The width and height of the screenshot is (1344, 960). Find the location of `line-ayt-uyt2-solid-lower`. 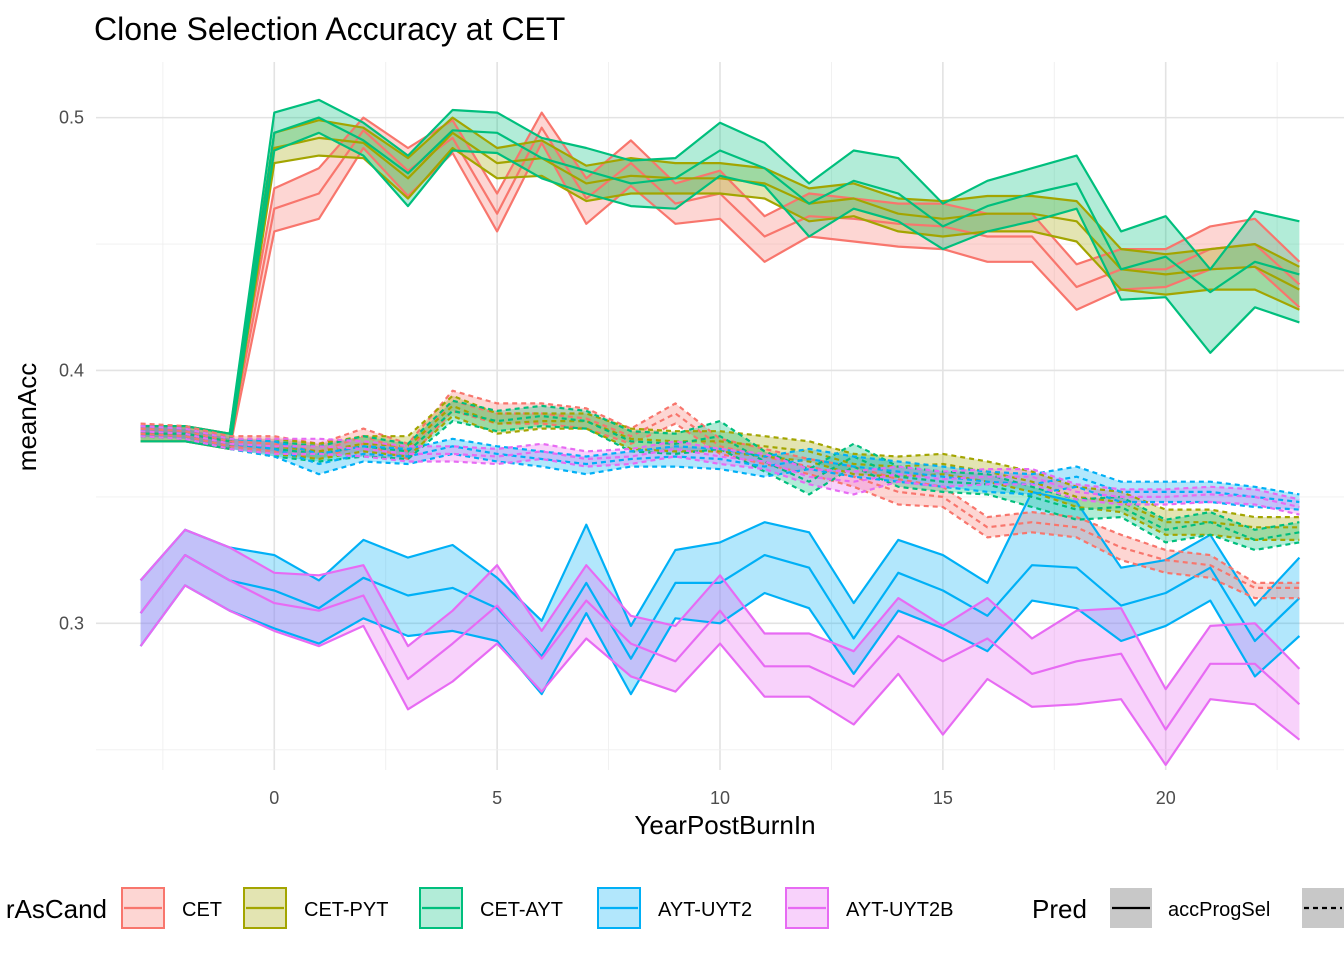

line-ayt-uyt2-solid-lower is located at coordinates (720, 640).